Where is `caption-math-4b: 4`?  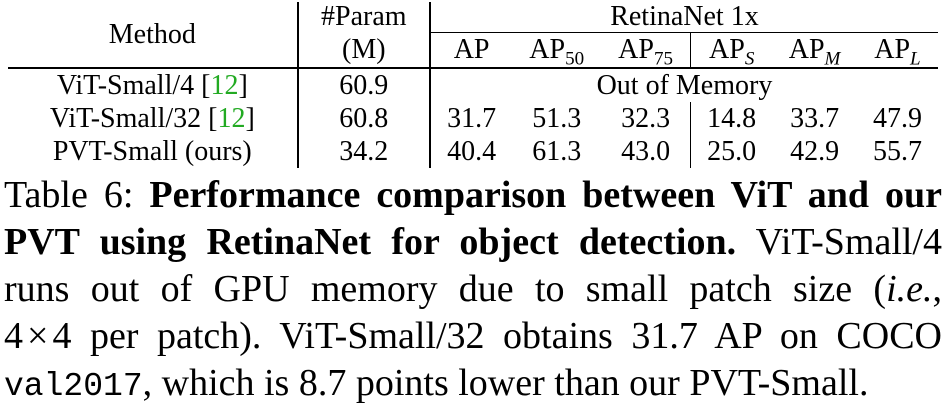
caption-math-4b: 4 is located at coordinates (62, 336).